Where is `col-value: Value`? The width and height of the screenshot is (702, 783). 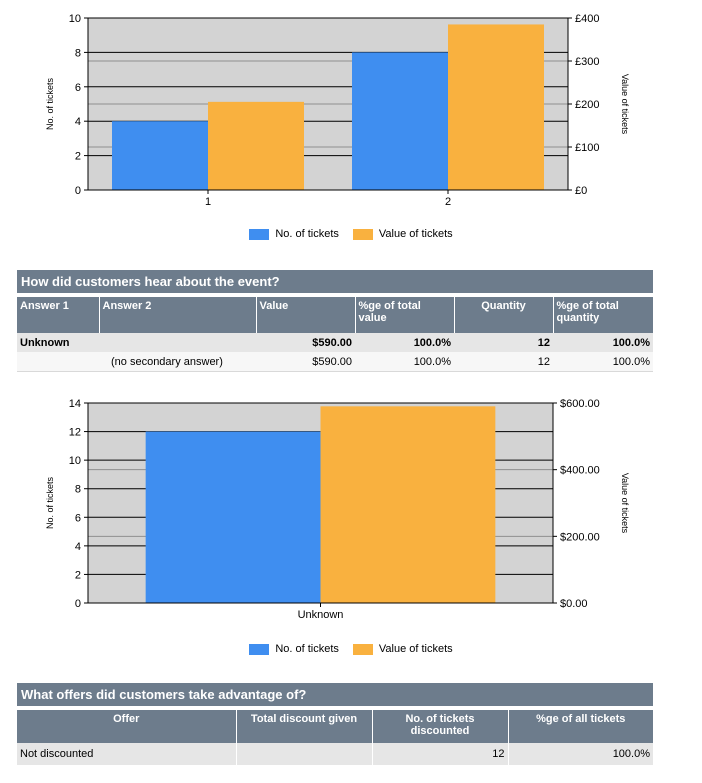
col-value: Value is located at coordinates (306, 315).